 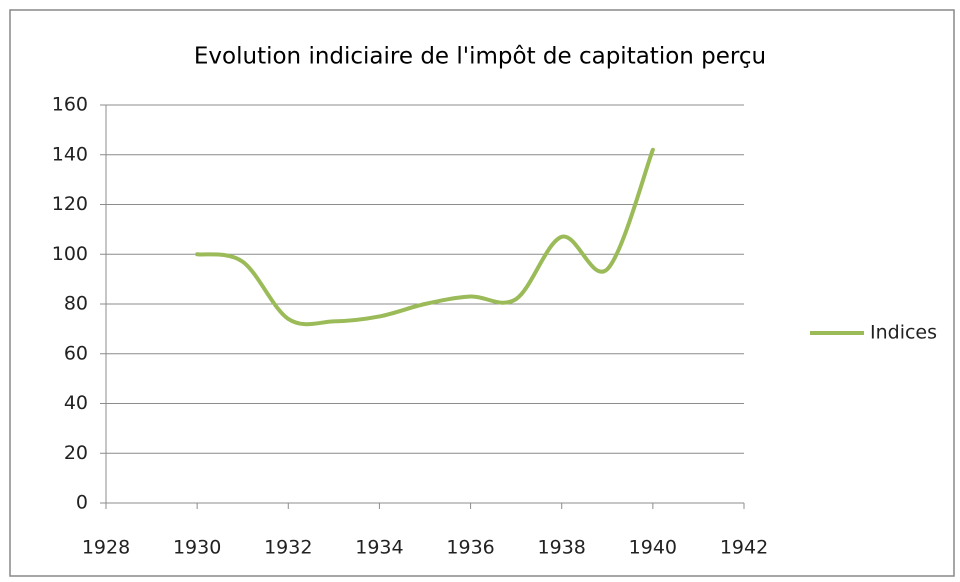 What do you see at coordinates (425, 237) in the screenshot?
I see `line` at bounding box center [425, 237].